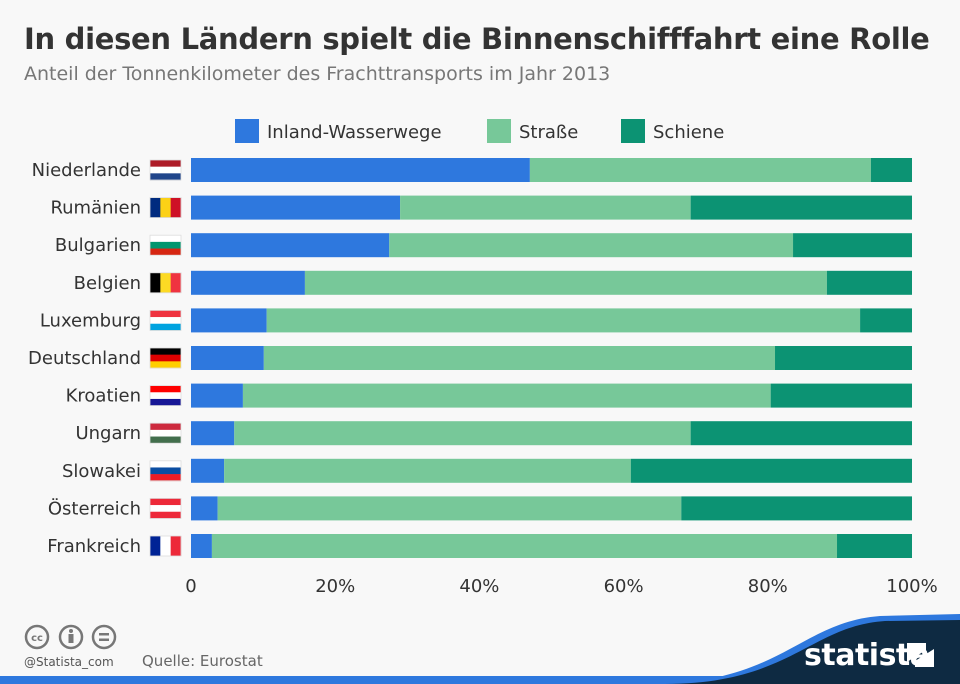 The image size is (960, 684). Describe the element at coordinates (103, 396) in the screenshot. I see `category-label: Kroatien` at that location.